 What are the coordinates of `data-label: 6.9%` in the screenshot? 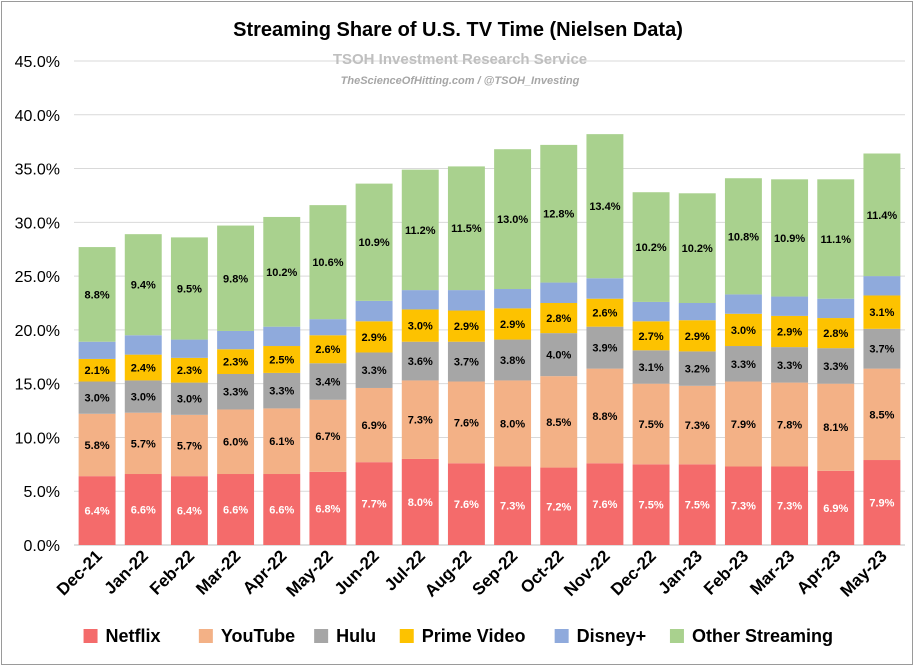 It's located at (835, 509).